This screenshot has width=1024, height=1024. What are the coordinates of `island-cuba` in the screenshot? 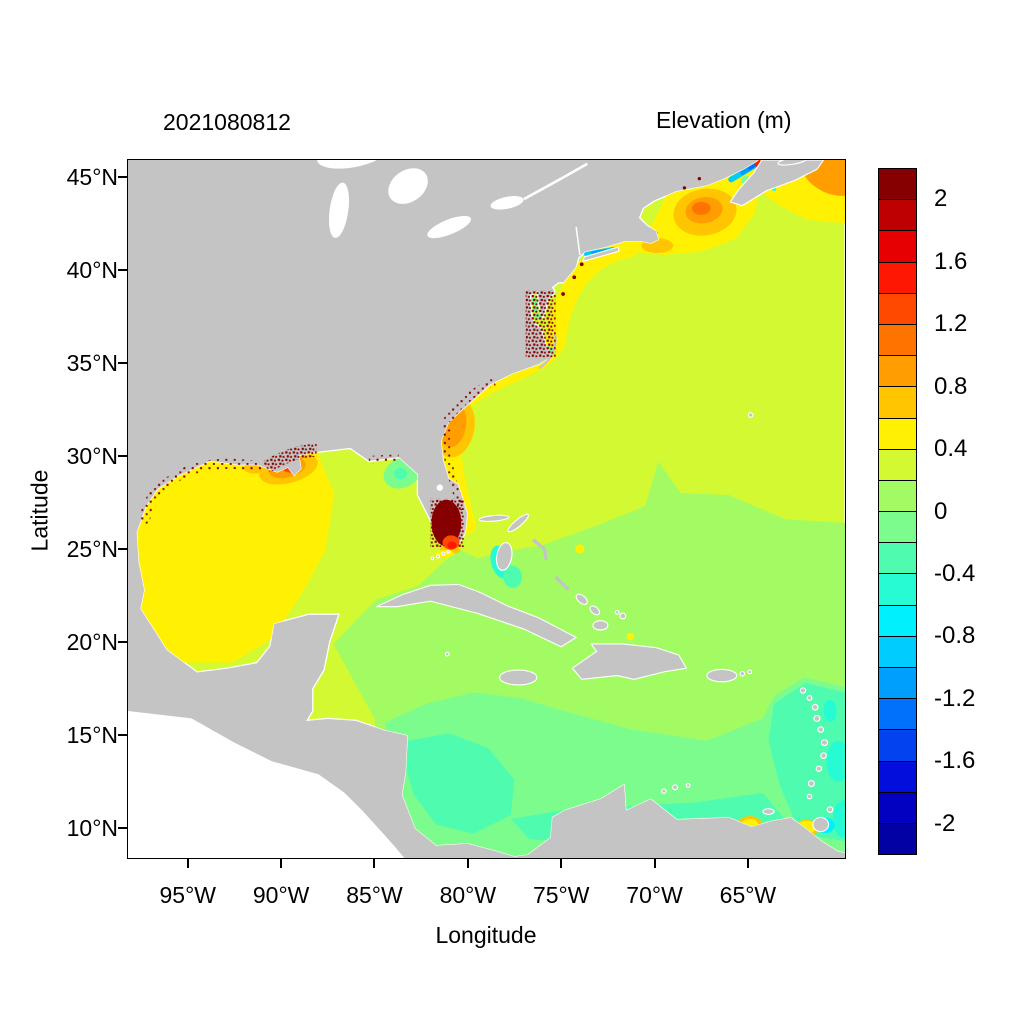 It's located at (477, 615).